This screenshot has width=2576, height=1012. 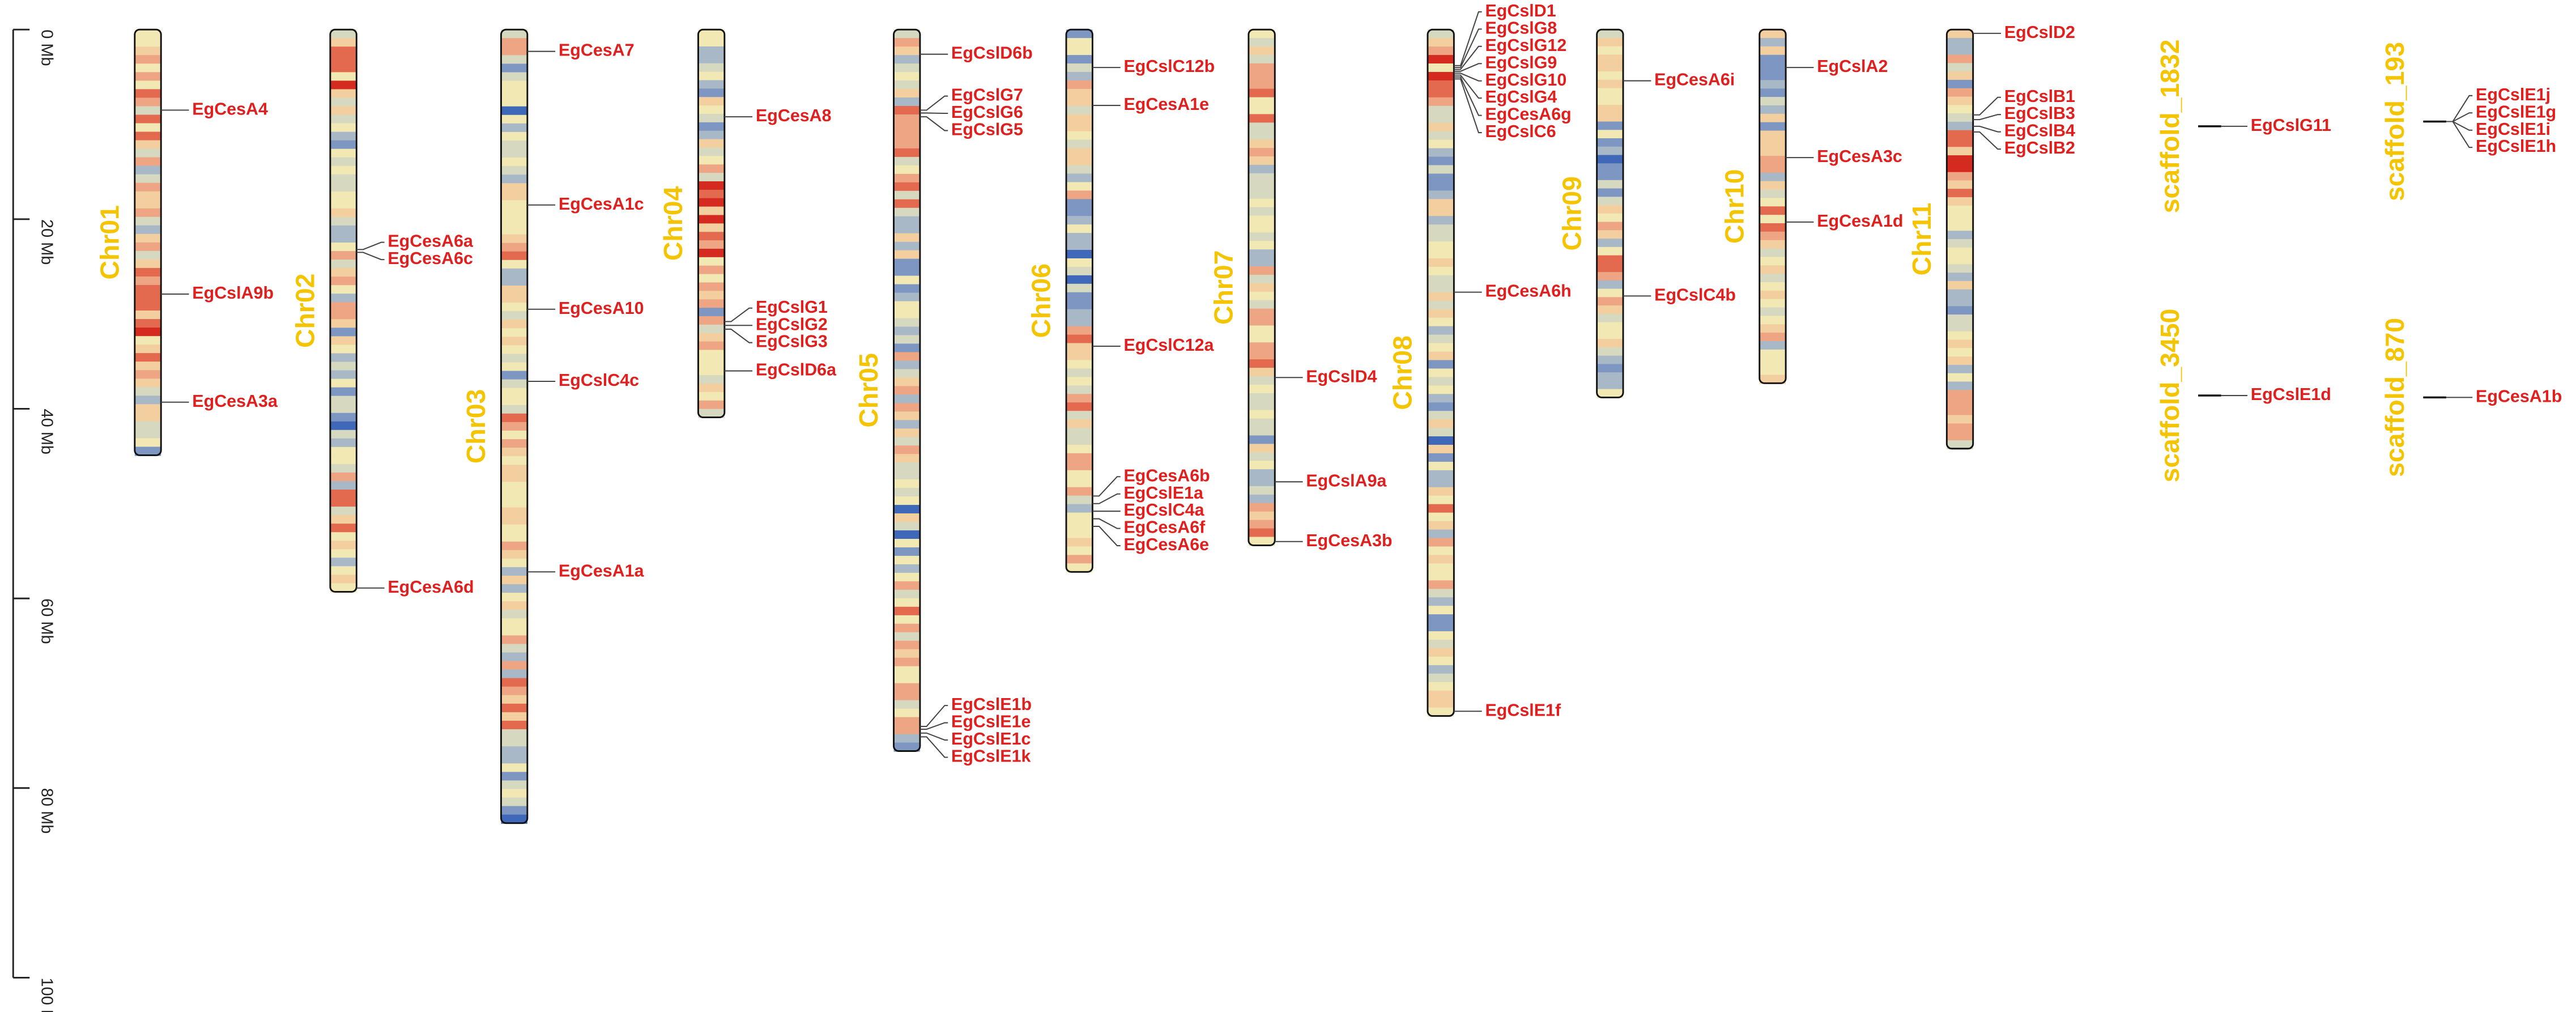 I want to click on gene-label: EgCesA10, so click(x=601, y=308).